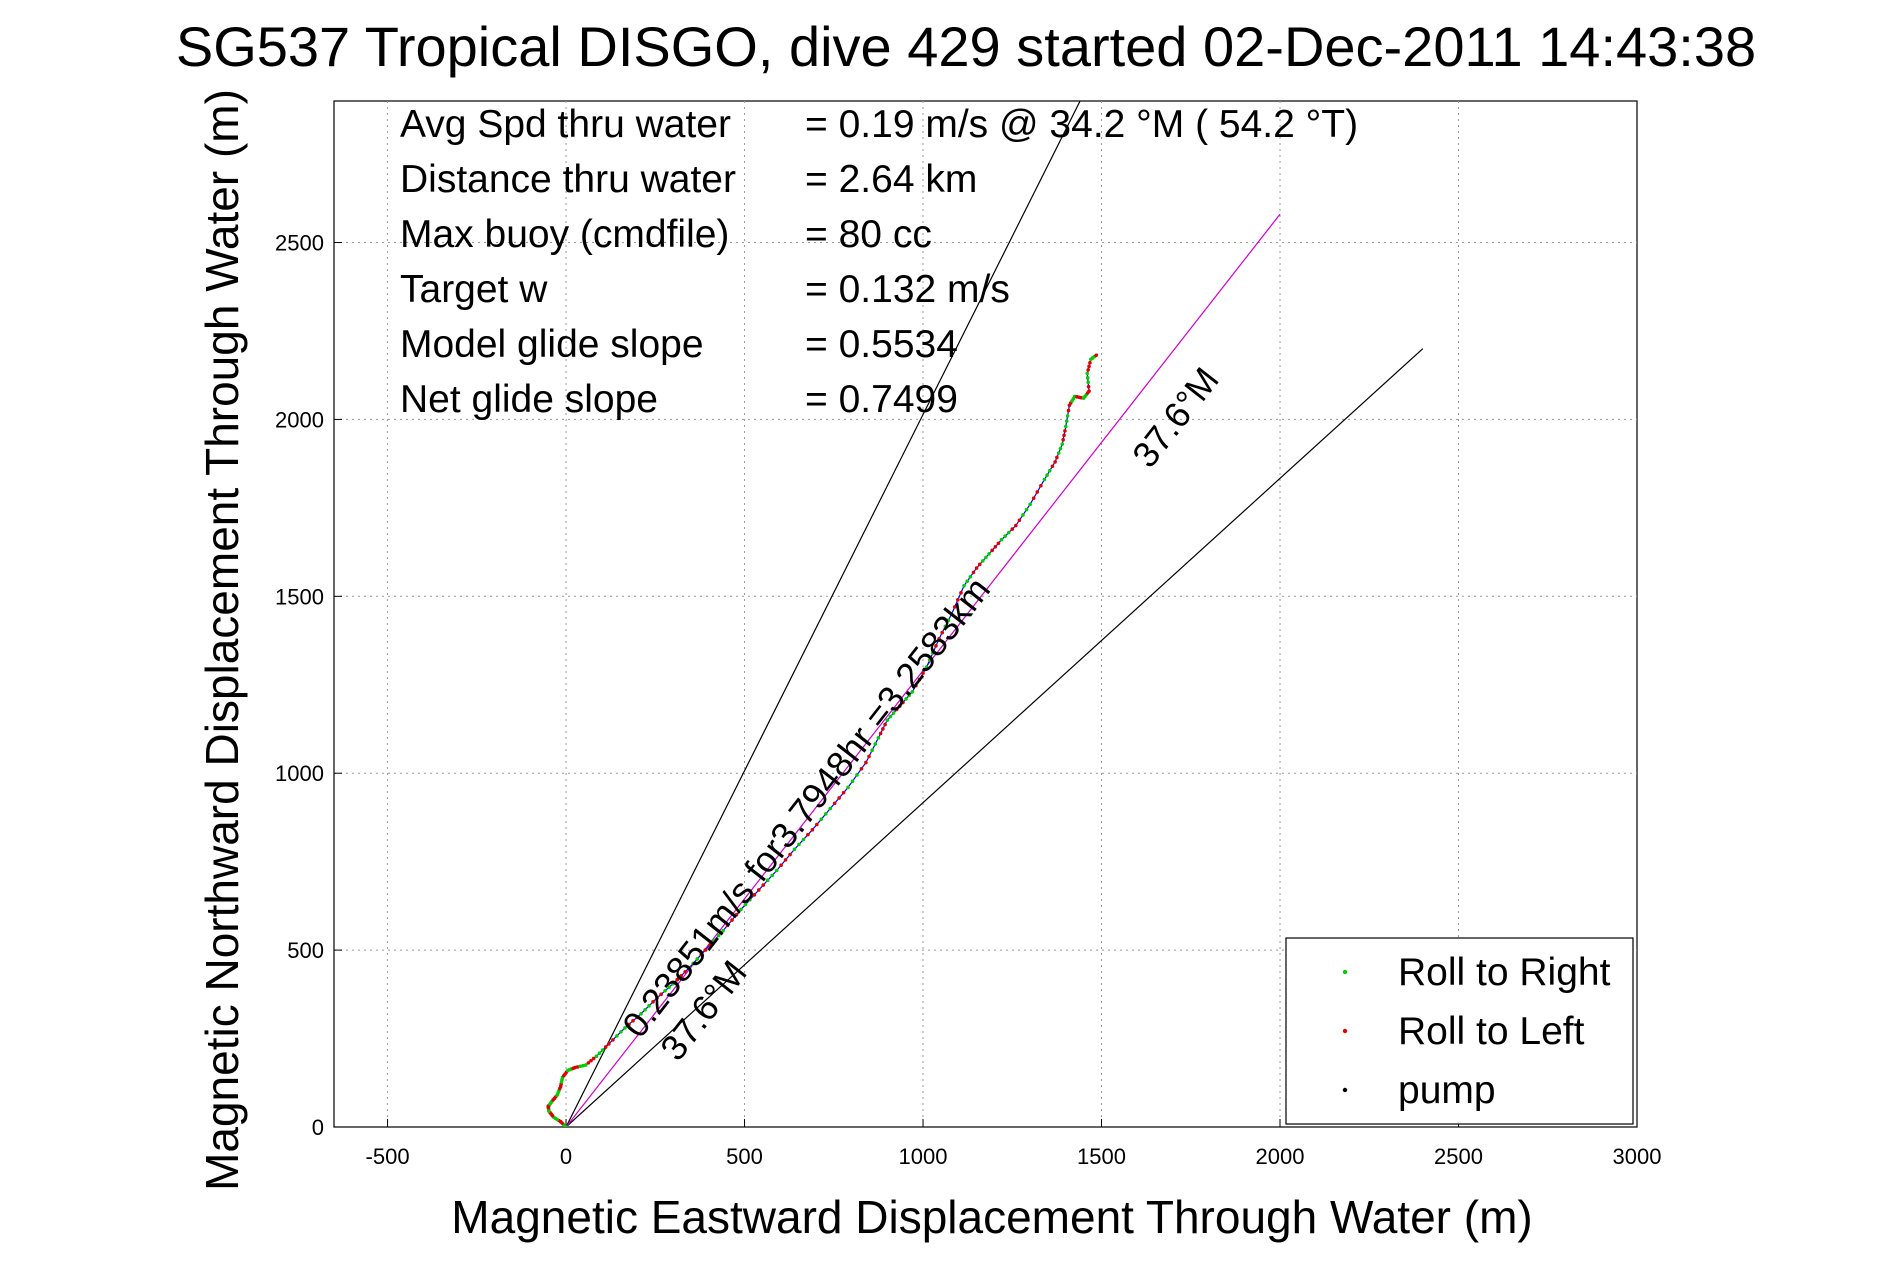 The height and width of the screenshot is (1262, 1891). Describe the element at coordinates (565, 124) in the screenshot. I see `info-label: Avg Spd thru water` at that location.